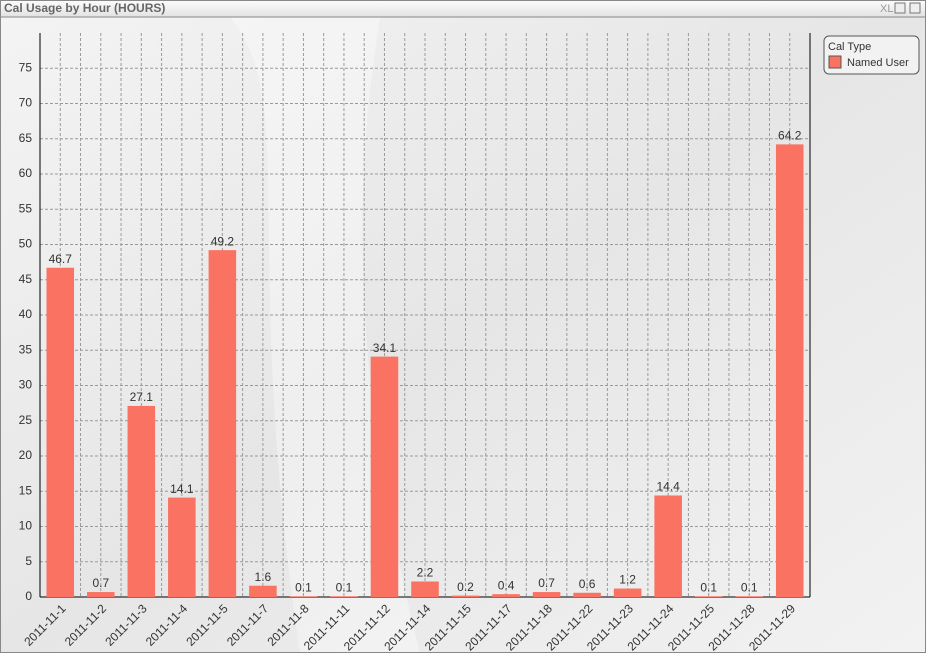  Describe the element at coordinates (465, 587) in the screenshot. I see `data-label: 0.2` at that location.